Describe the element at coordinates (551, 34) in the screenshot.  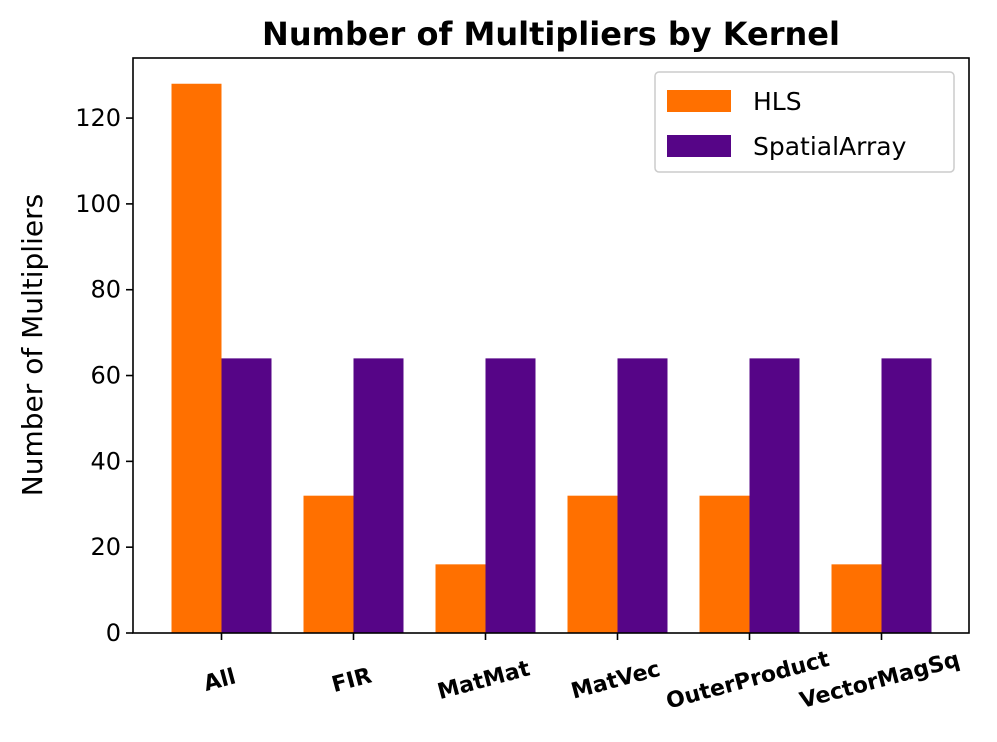
I see `chart-title: Number of Multipliers by Kernel` at that location.